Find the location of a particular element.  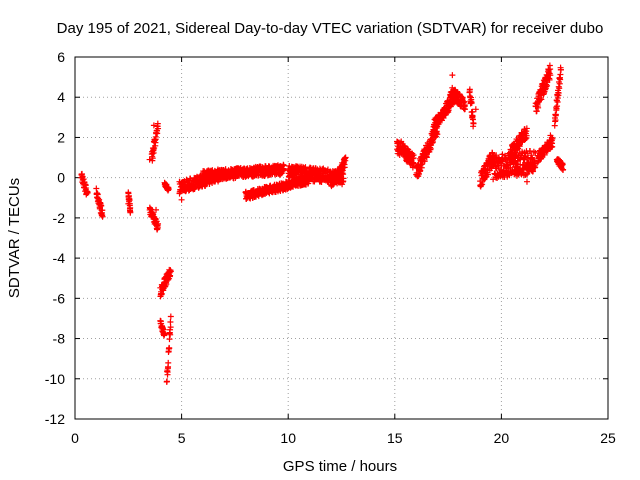

y-tick-label: -2 is located at coordinates (59, 218).